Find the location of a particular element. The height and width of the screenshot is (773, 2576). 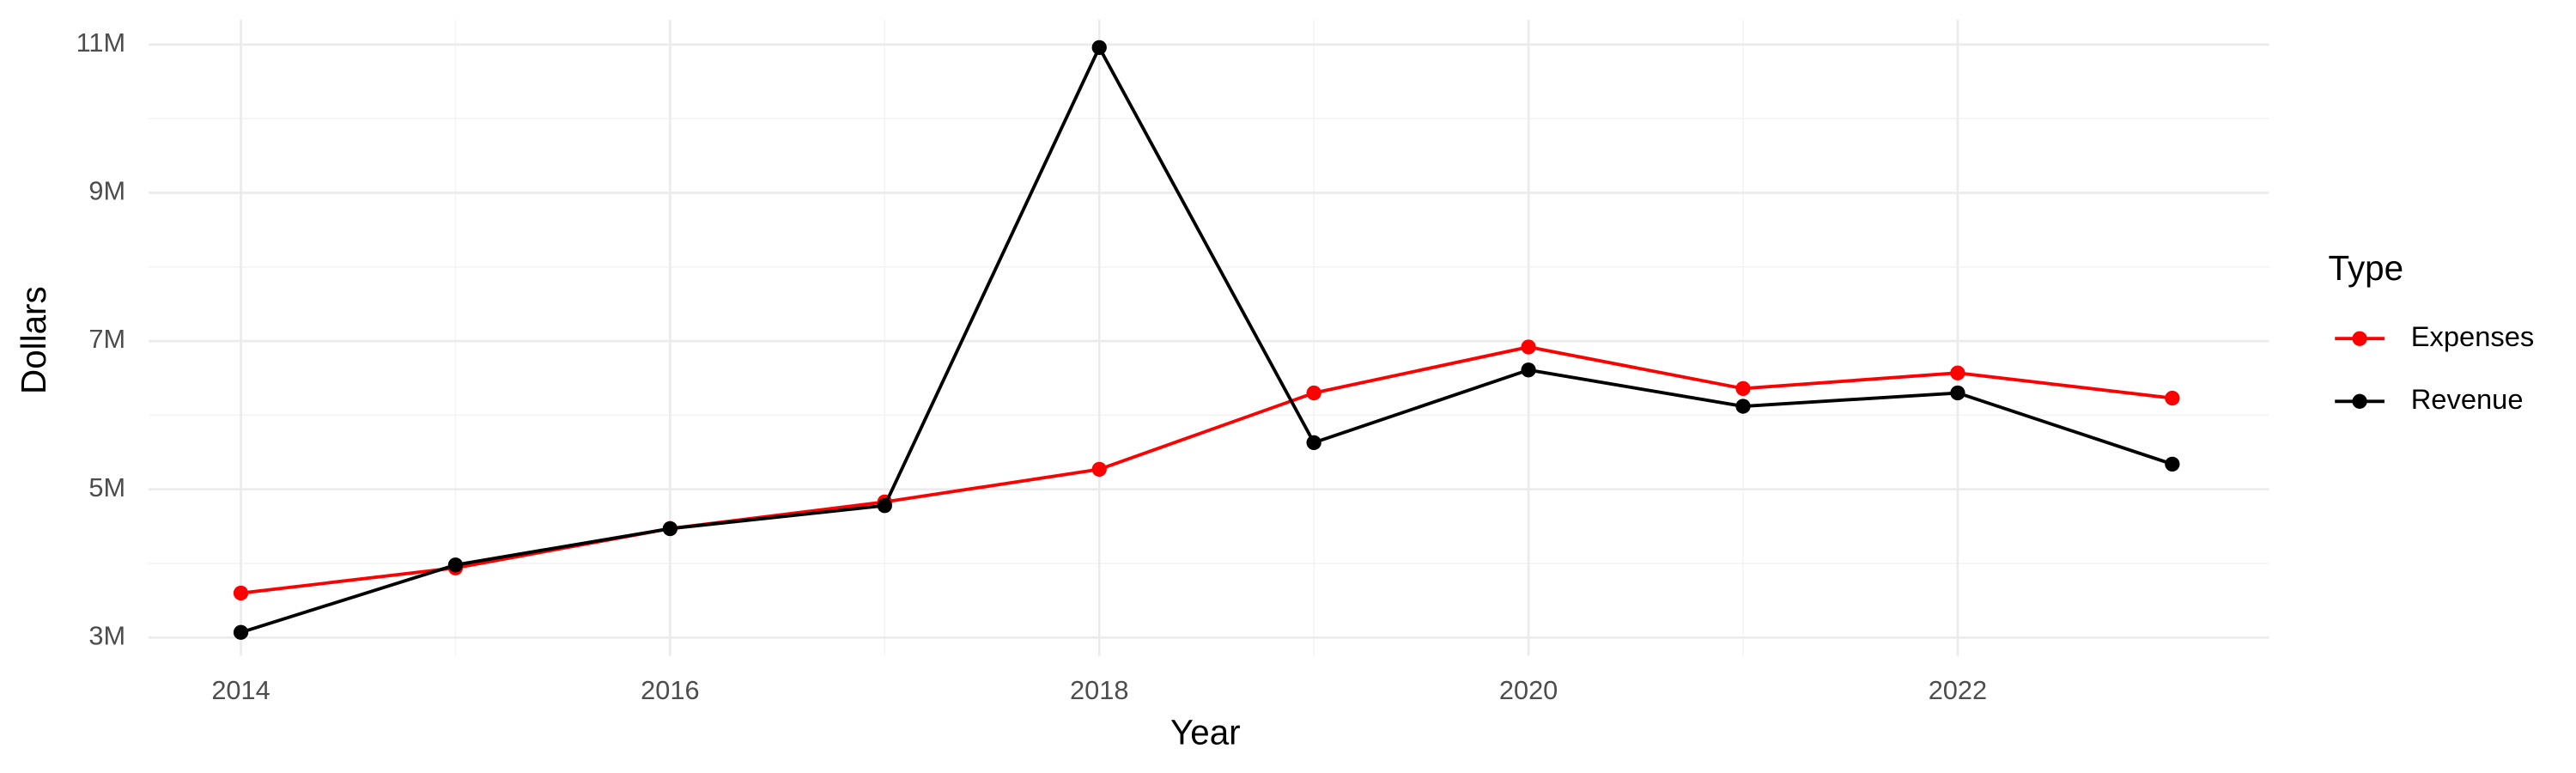

x-axis-title: Year is located at coordinates (1206, 732).